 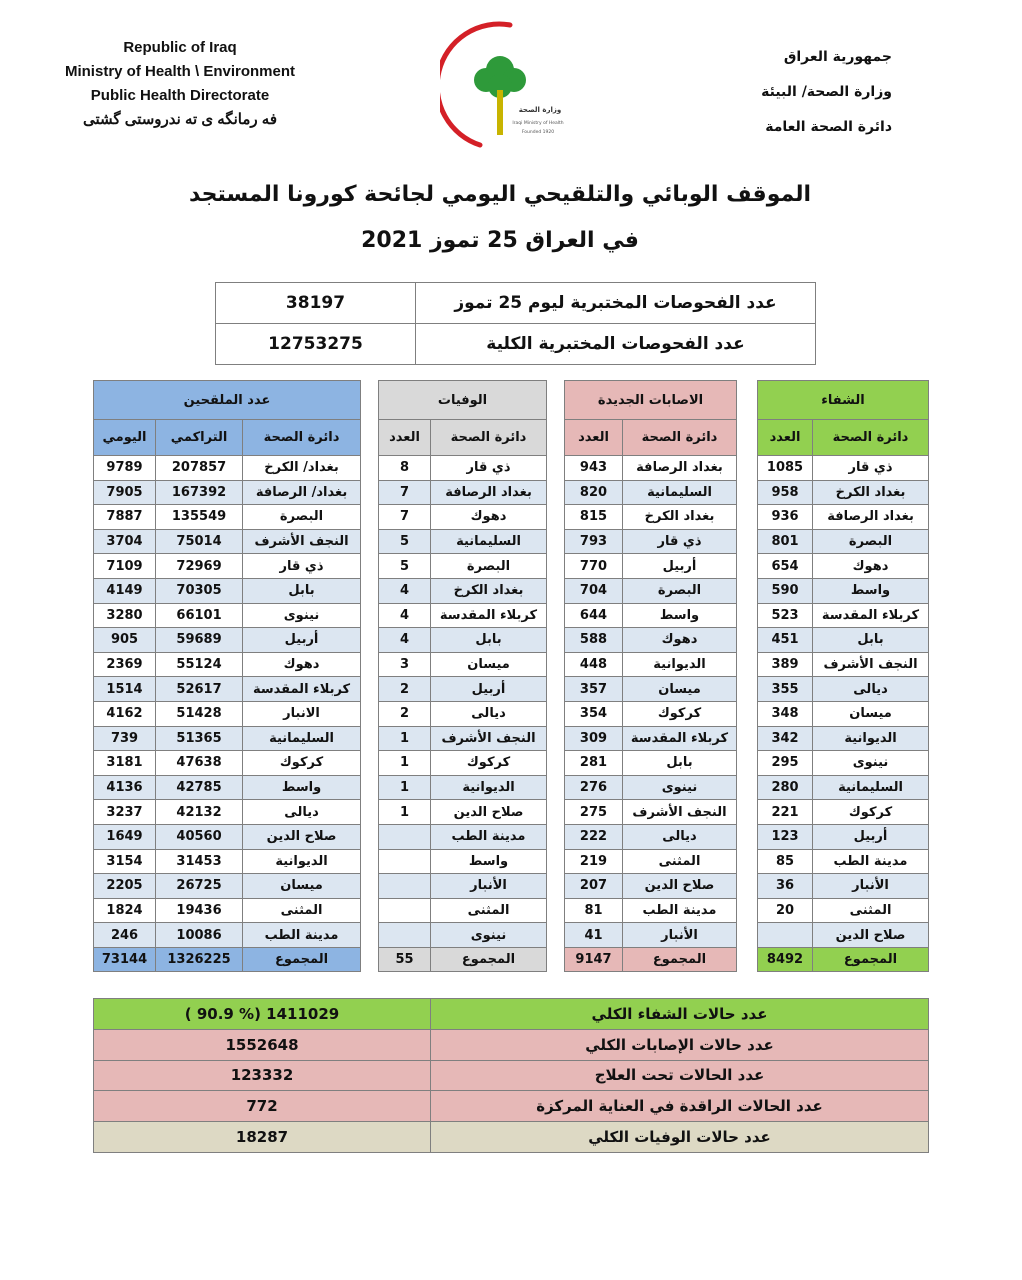 I want to click on count-cell: 815, so click(x=593, y=517).